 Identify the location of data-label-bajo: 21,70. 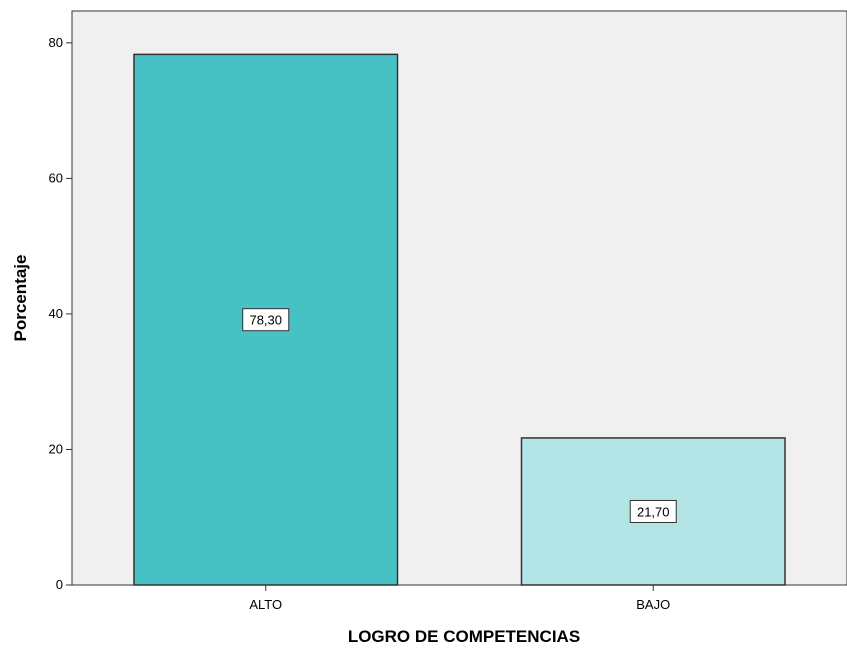
(653, 511).